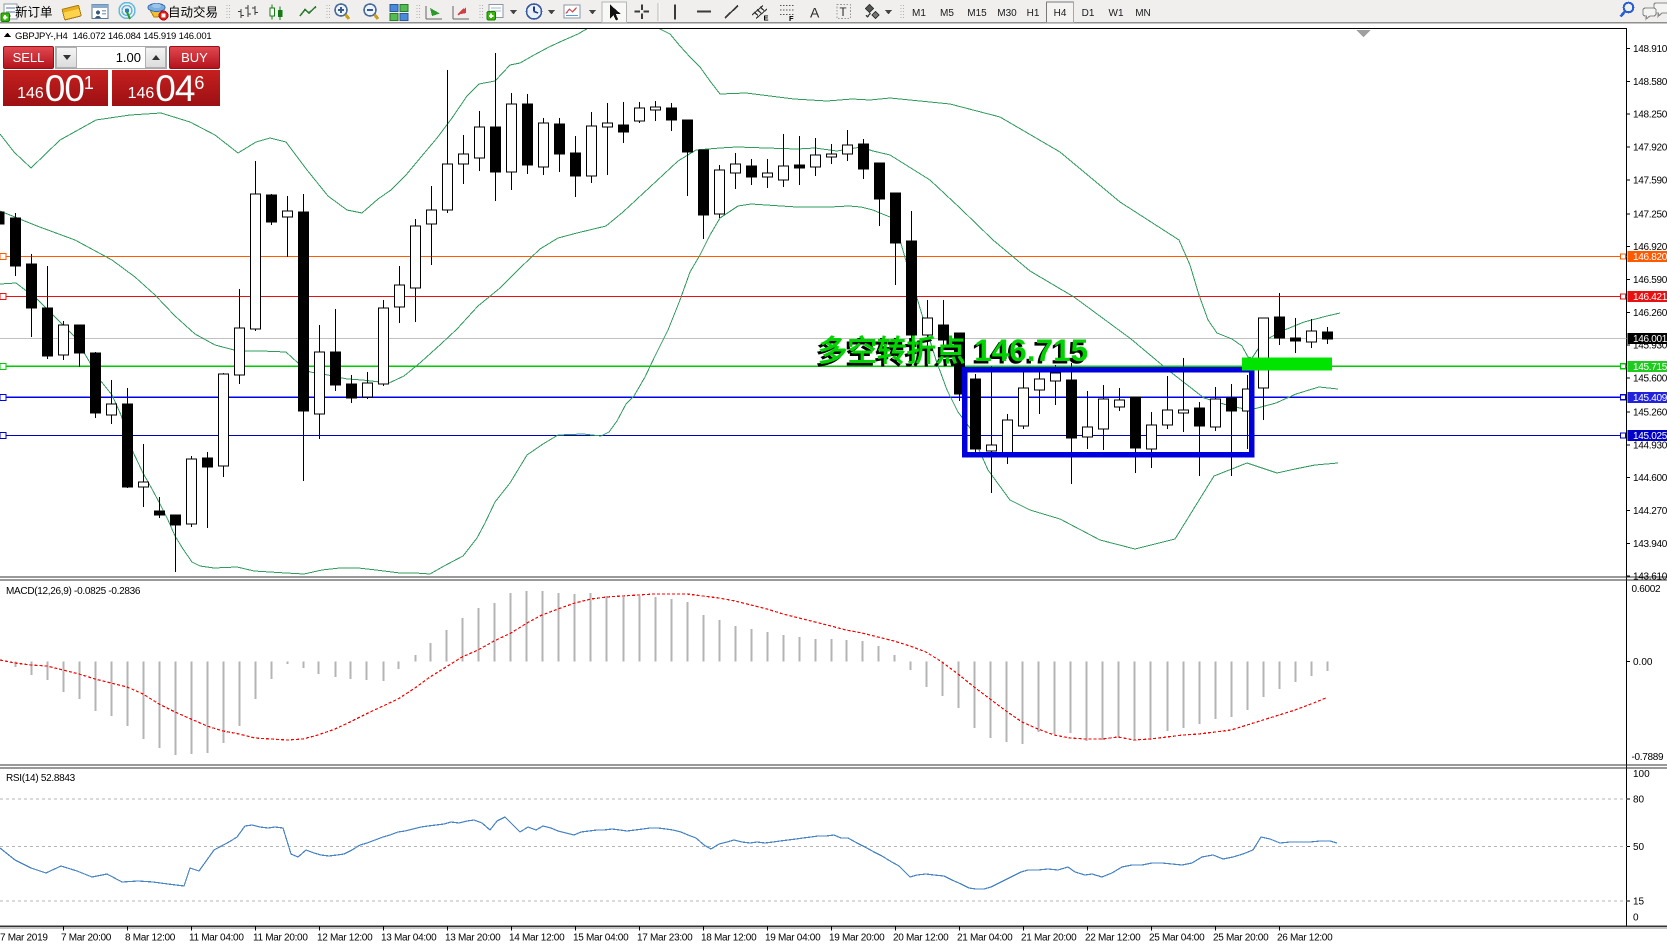 The image size is (1667, 945). What do you see at coordinates (1650, 339) in the screenshot?
I see `svg-text: 146.001` at bounding box center [1650, 339].